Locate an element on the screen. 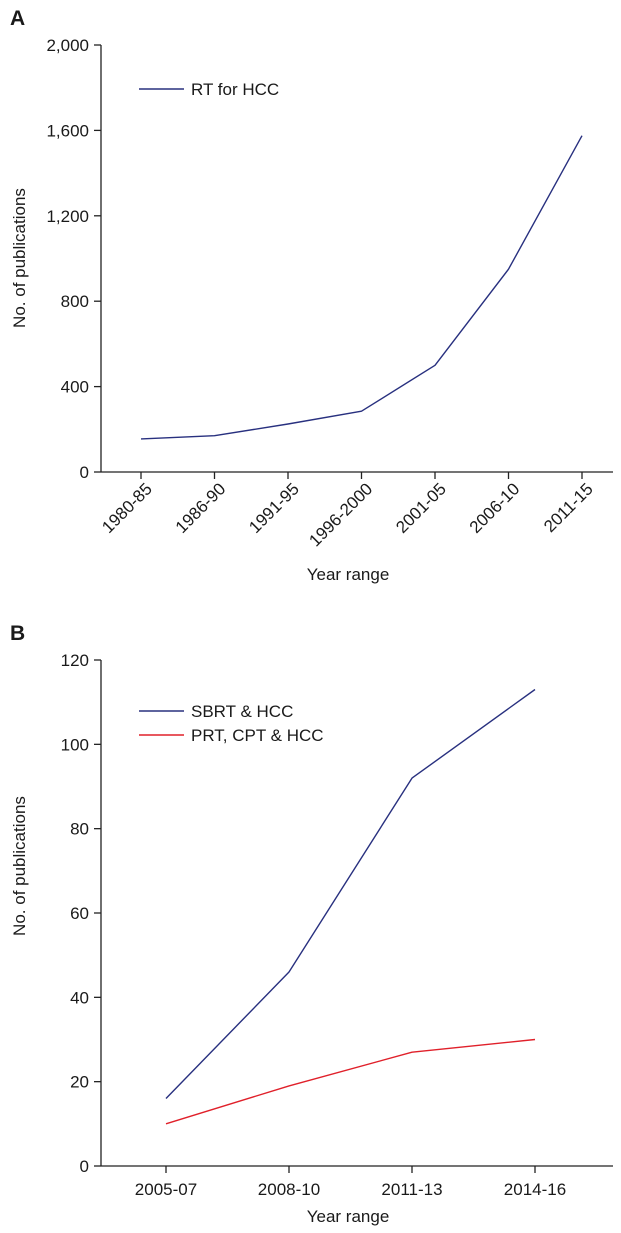 The image size is (621, 1233). legend-label-a-1: RT for HCC is located at coordinates (235, 89).